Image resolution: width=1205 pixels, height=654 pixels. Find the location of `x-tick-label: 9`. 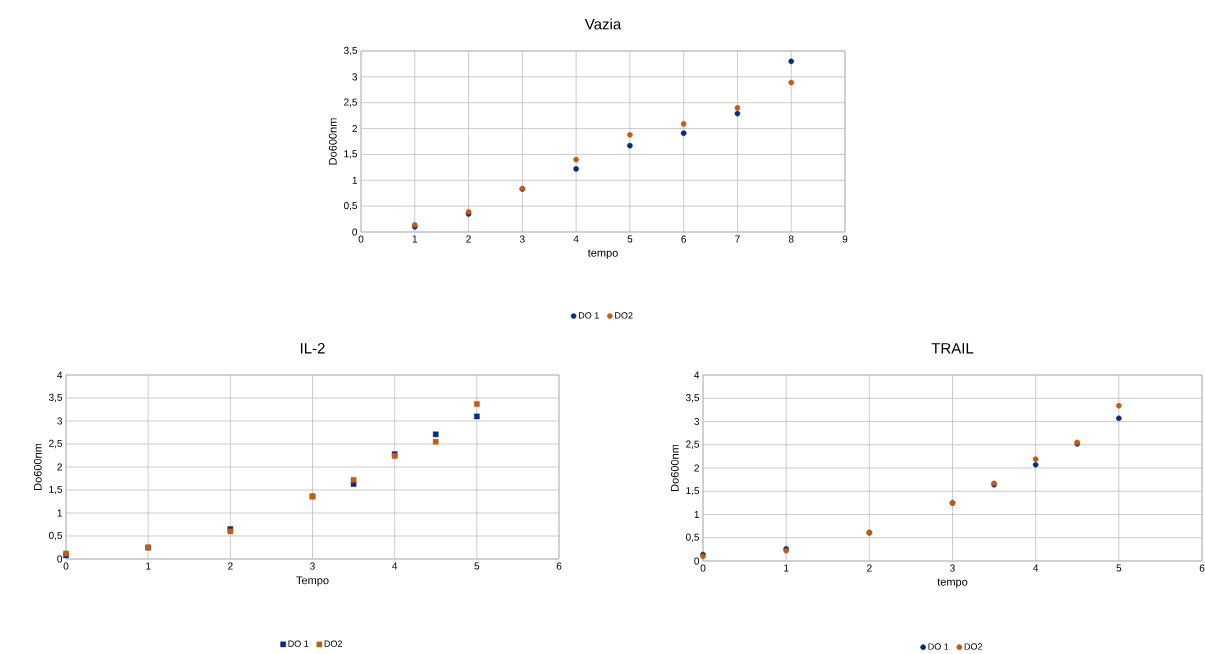

x-tick-label: 9 is located at coordinates (845, 239).